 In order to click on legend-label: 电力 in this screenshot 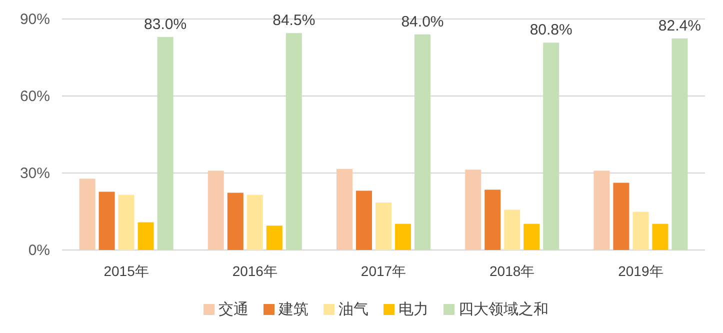, I will do `click(413, 309)`.